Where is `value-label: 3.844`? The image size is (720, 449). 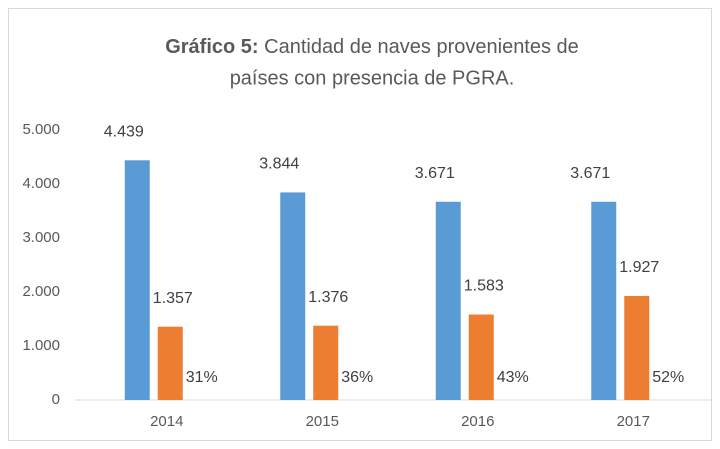 value-label: 3.844 is located at coordinates (279, 164).